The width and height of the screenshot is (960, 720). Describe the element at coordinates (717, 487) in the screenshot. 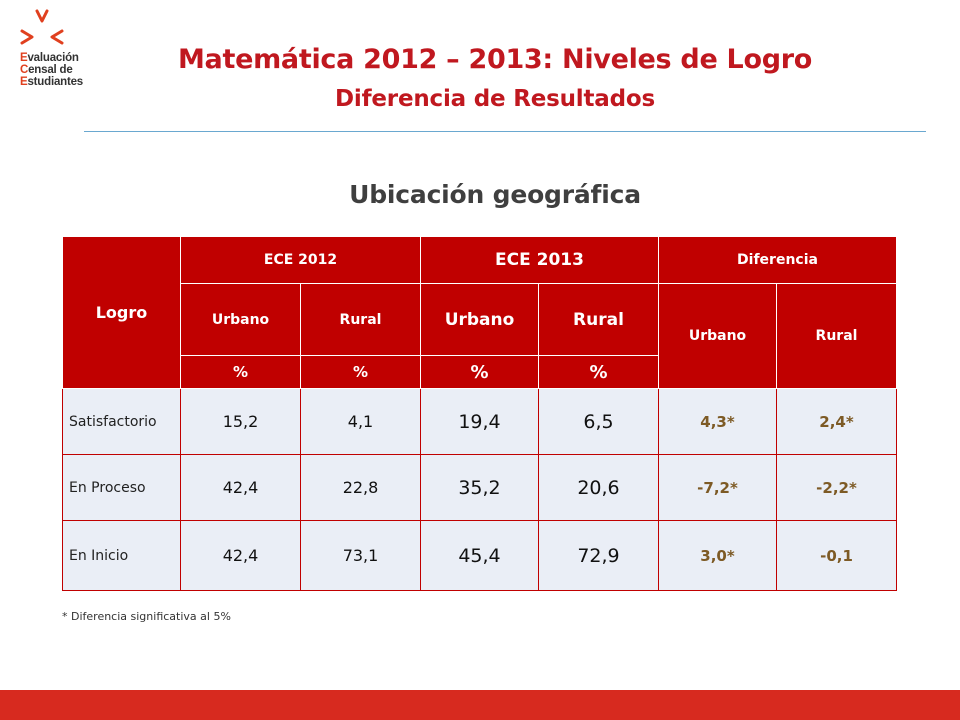

I see `cell-dif-urbano: -7,2*` at that location.